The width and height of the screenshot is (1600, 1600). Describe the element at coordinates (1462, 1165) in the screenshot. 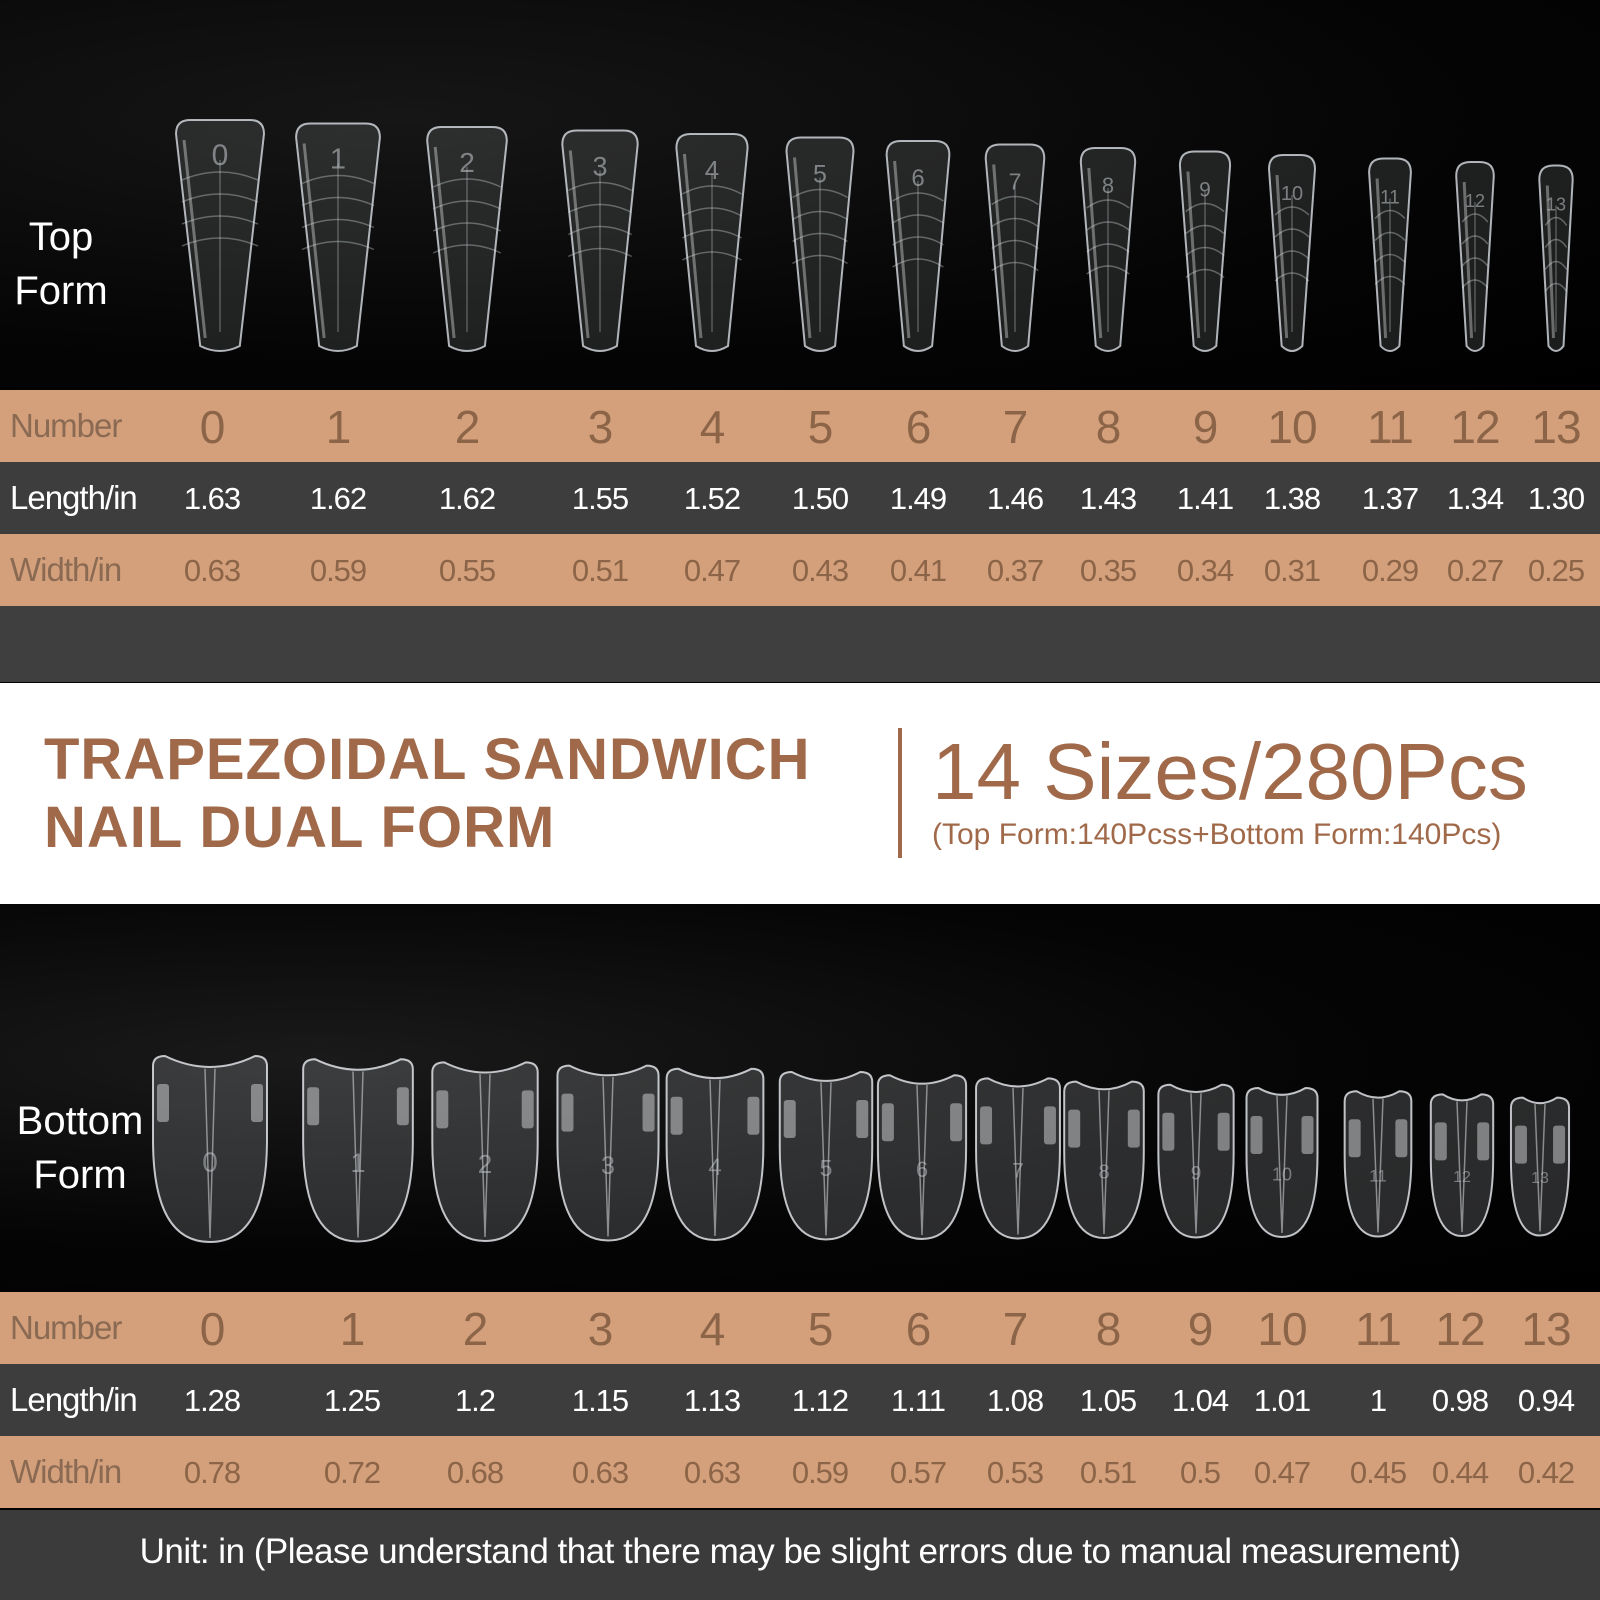

I see `bottom-nail-tip: 12` at that location.